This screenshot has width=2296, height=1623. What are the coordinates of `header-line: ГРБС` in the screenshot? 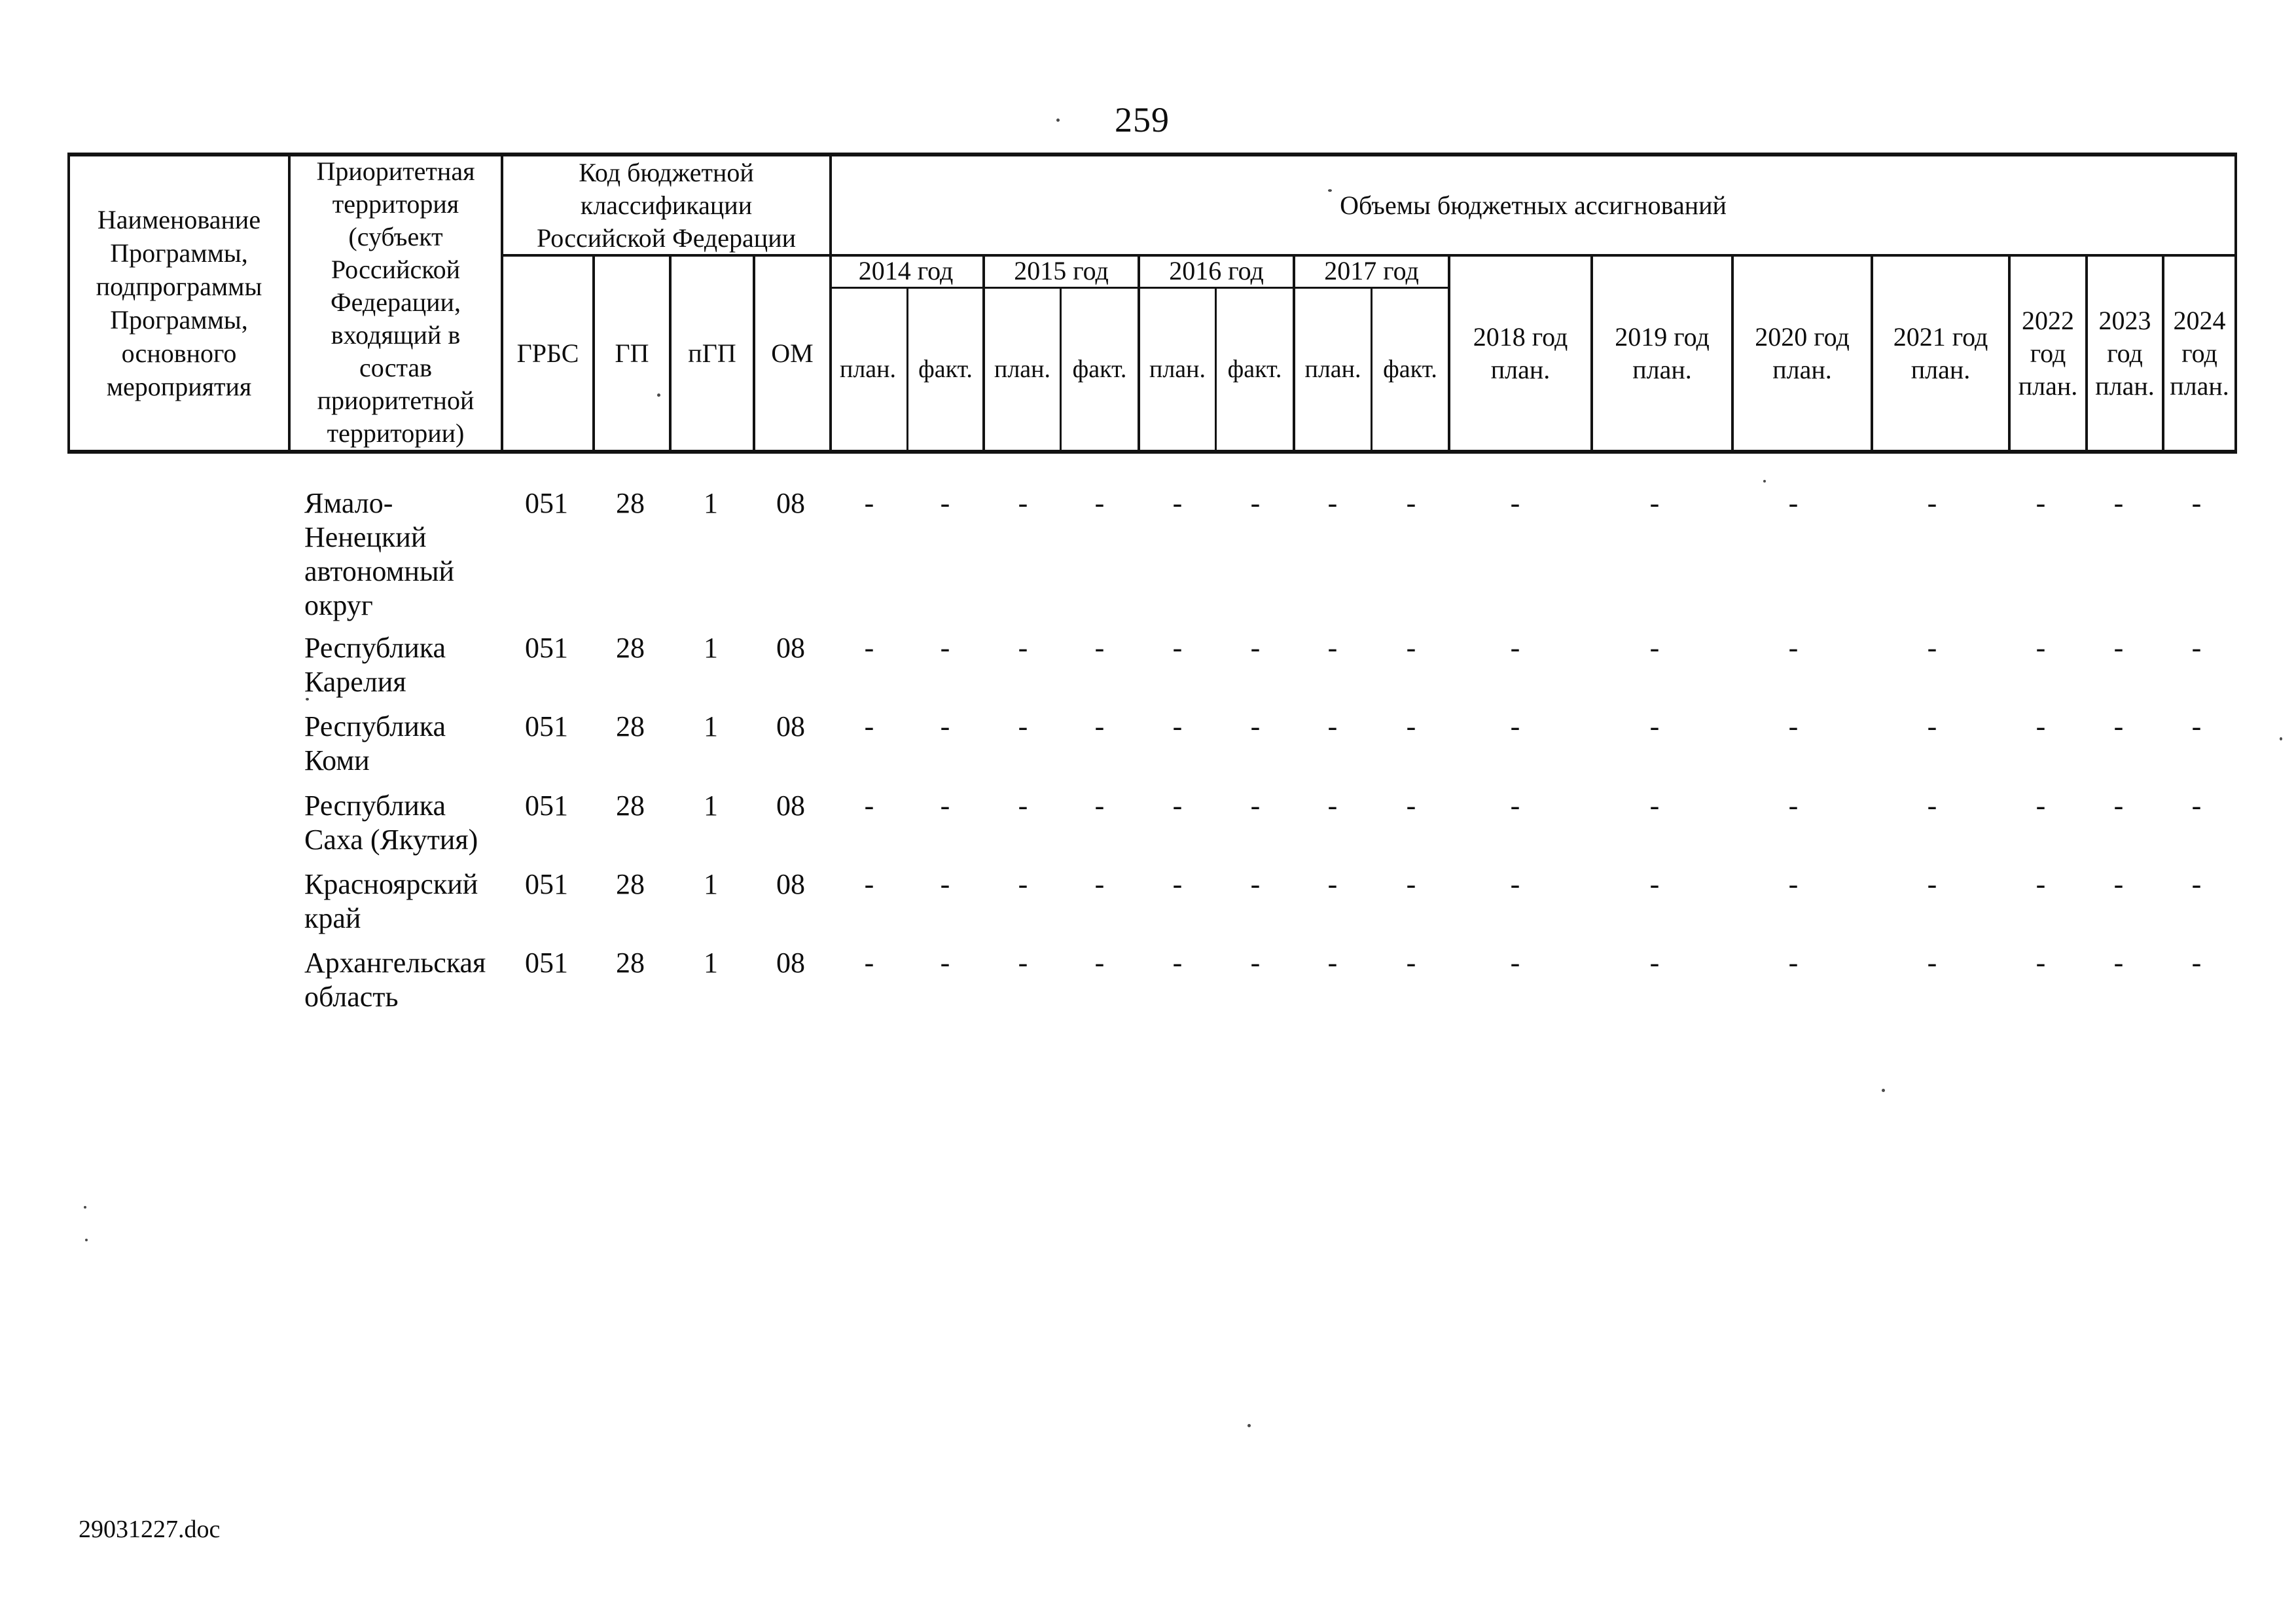 It's located at (547, 353).